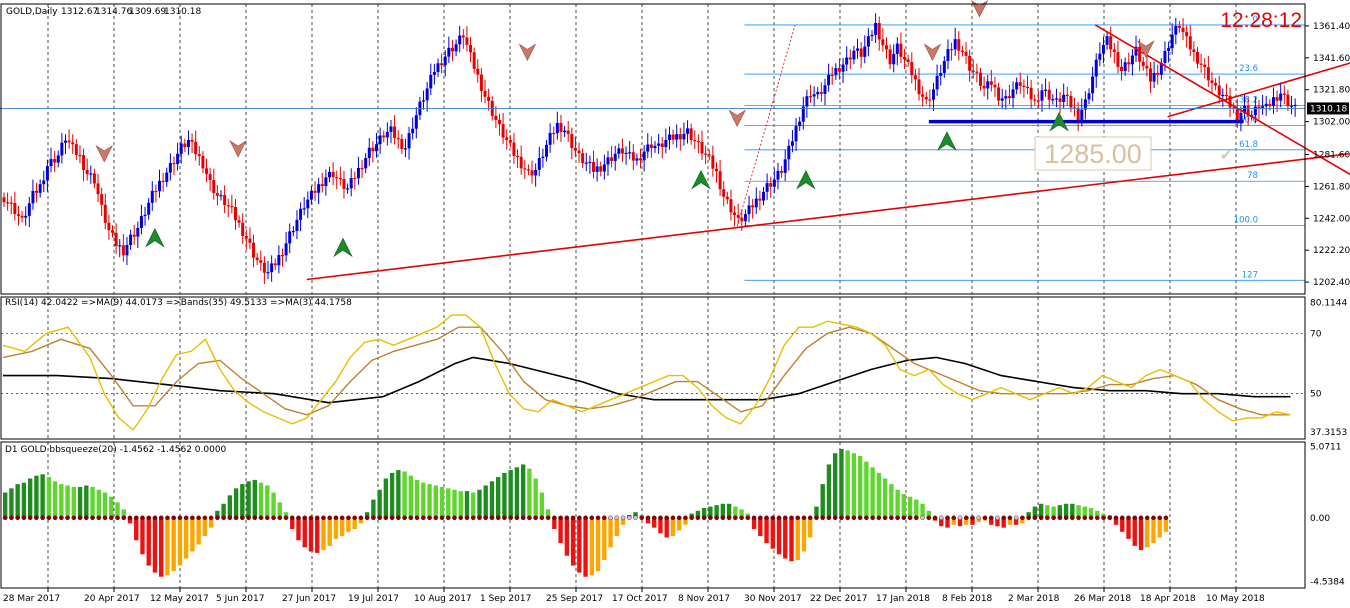 The width and height of the screenshot is (1350, 608). What do you see at coordinates (505, 599) in the screenshot?
I see `time-axis-label: 1 Sep 2017` at bounding box center [505, 599].